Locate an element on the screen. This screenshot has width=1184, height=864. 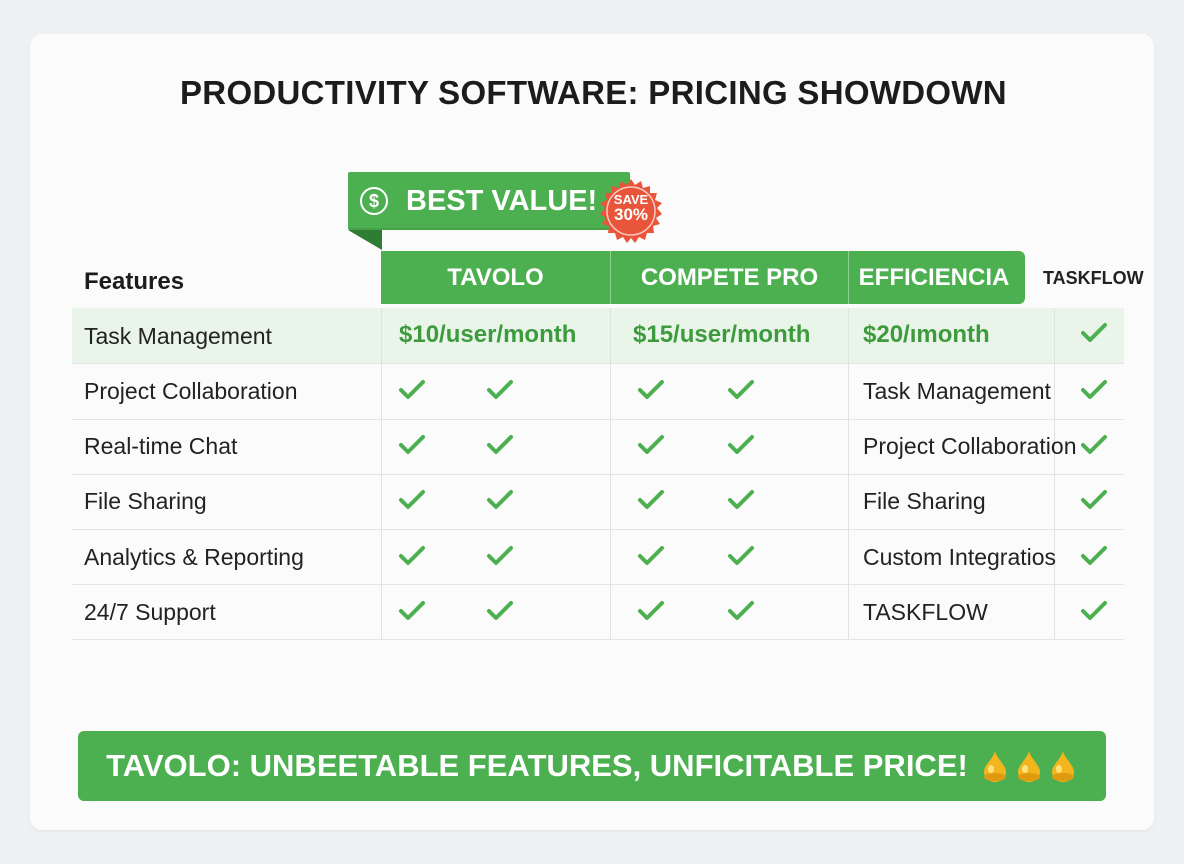
efficiencia-cell: TASKFLOW is located at coordinates (925, 612).